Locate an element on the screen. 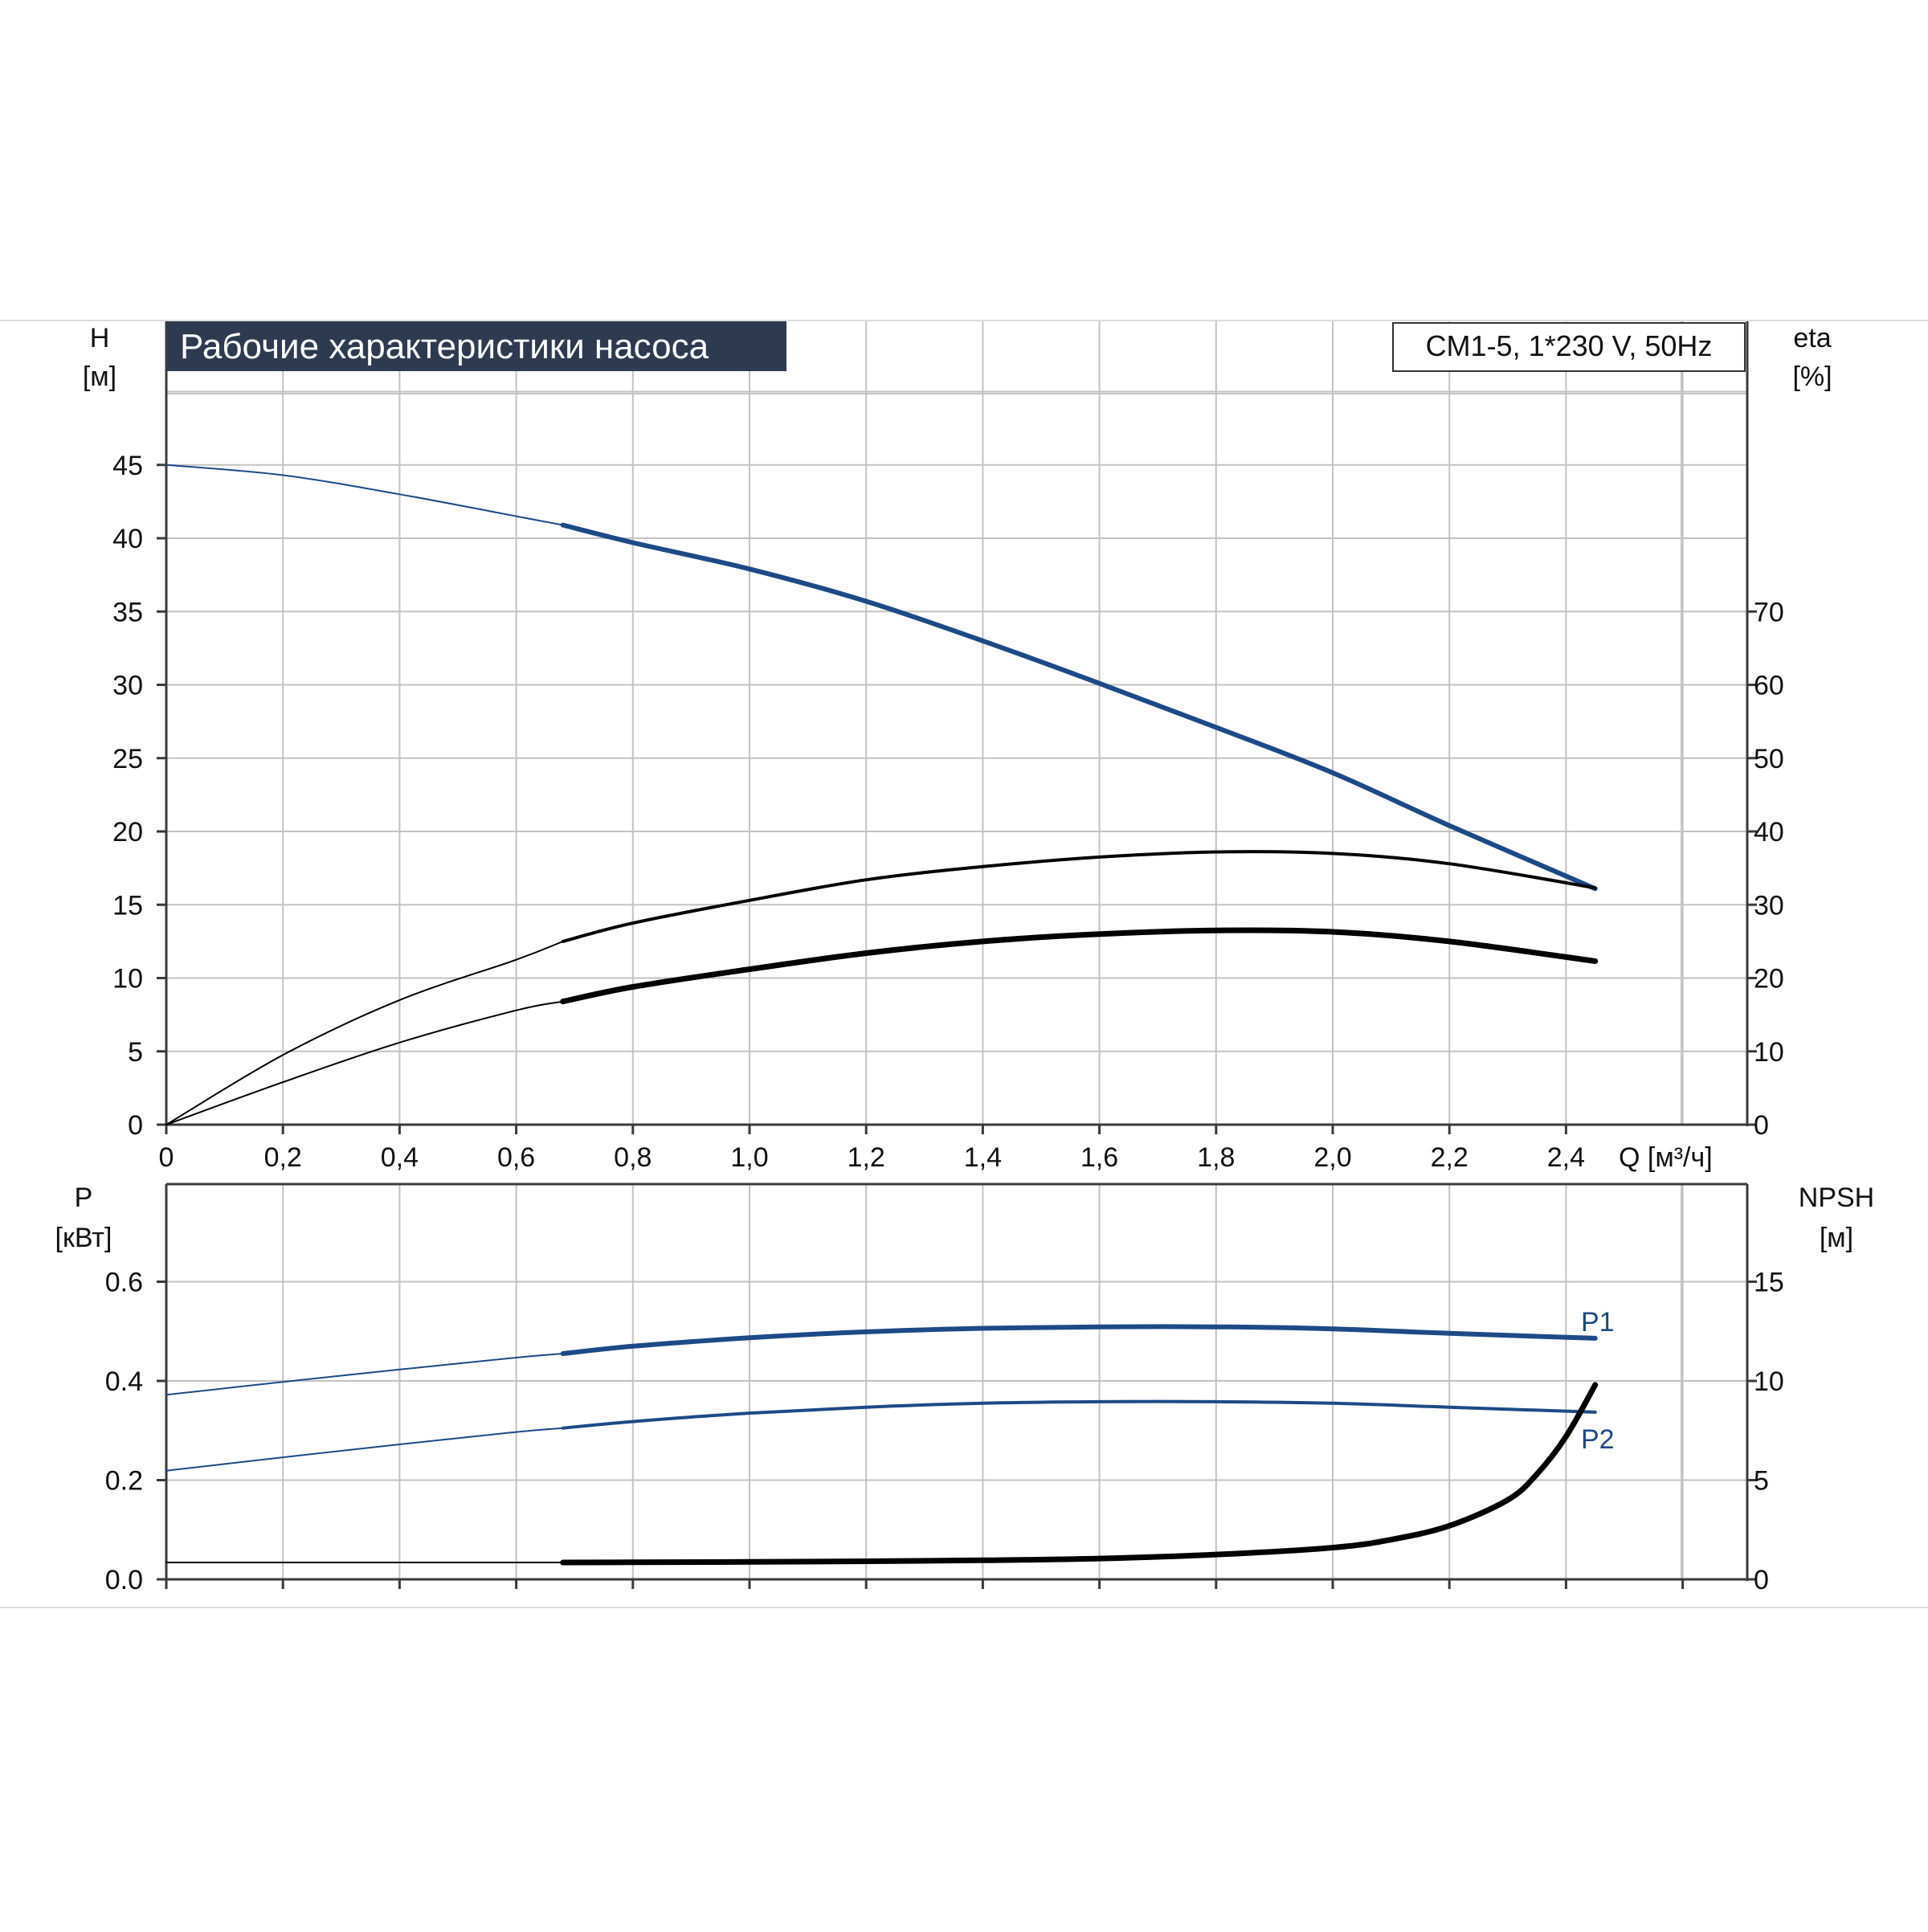 This screenshot has height=1932, width=1928. p1-curve is located at coordinates (1079, 1340).